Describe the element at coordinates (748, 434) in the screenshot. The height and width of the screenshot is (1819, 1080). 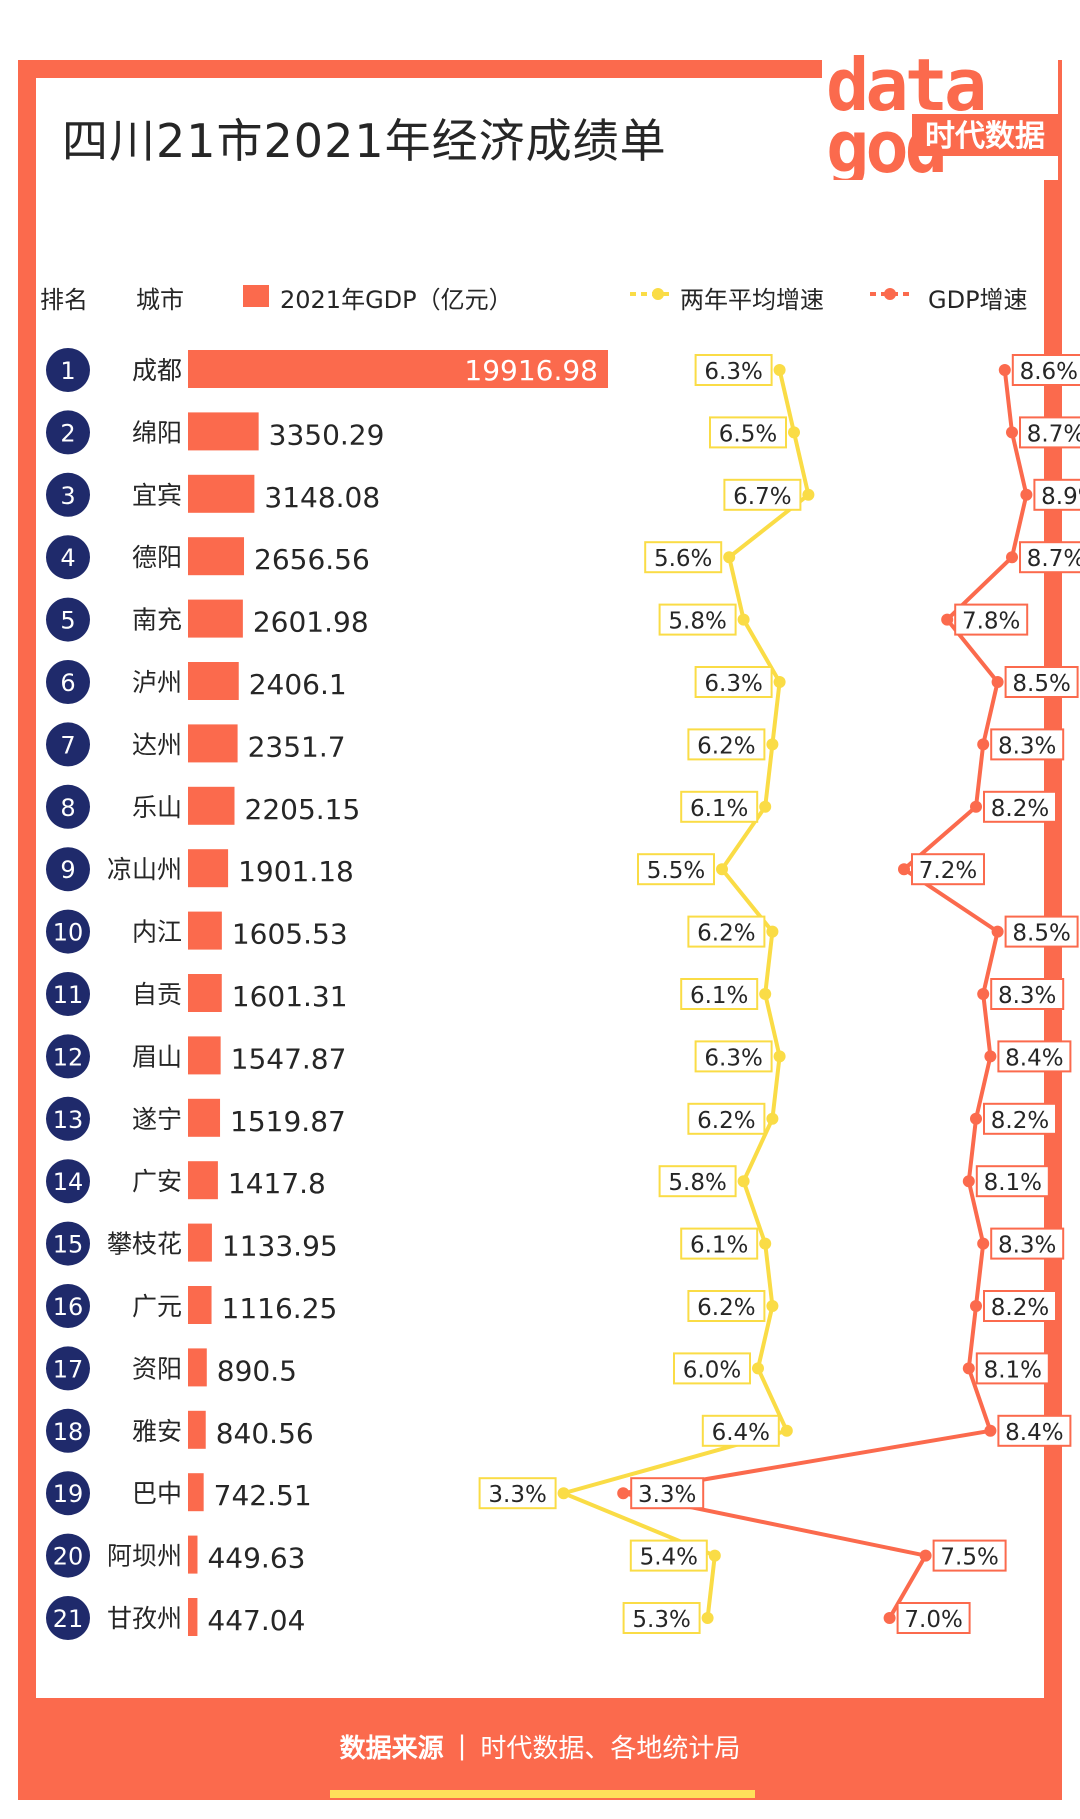
I see `avg-growth-label: 6.5%` at that location.